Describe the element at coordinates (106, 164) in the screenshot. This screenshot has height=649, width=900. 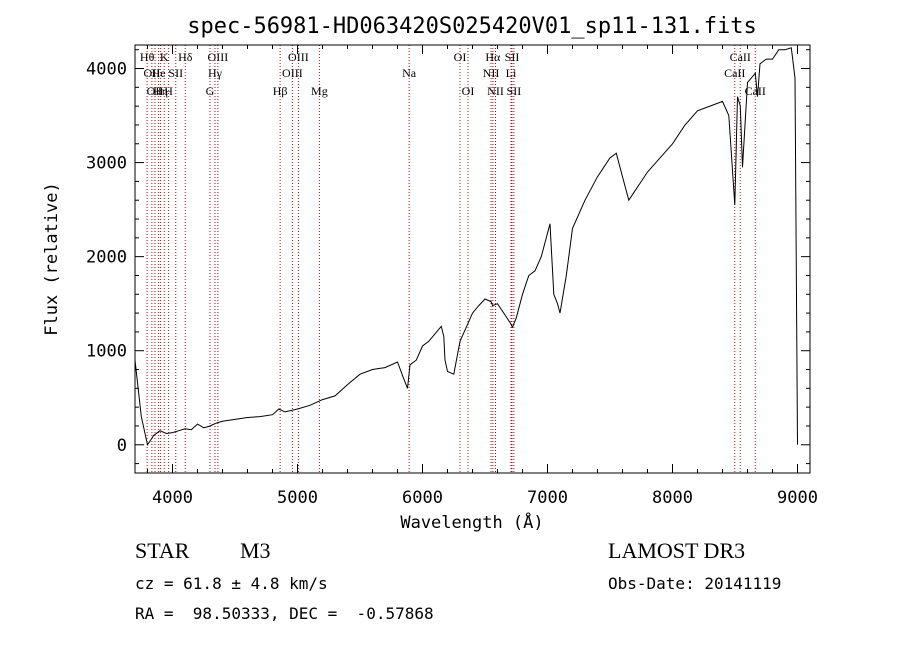
I see `y-tick-label: 3000` at that location.